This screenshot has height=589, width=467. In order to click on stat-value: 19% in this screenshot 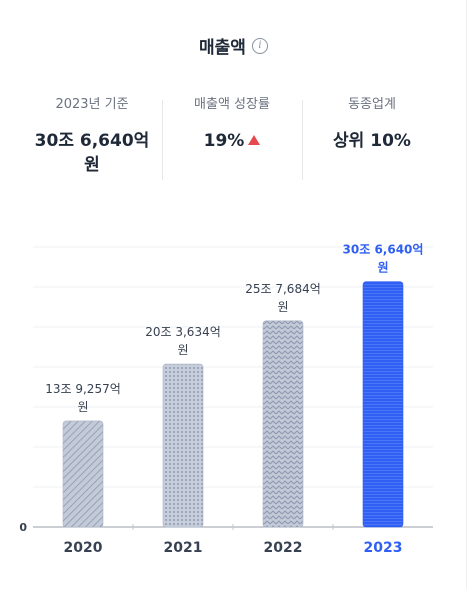, I will do `click(224, 141)`.